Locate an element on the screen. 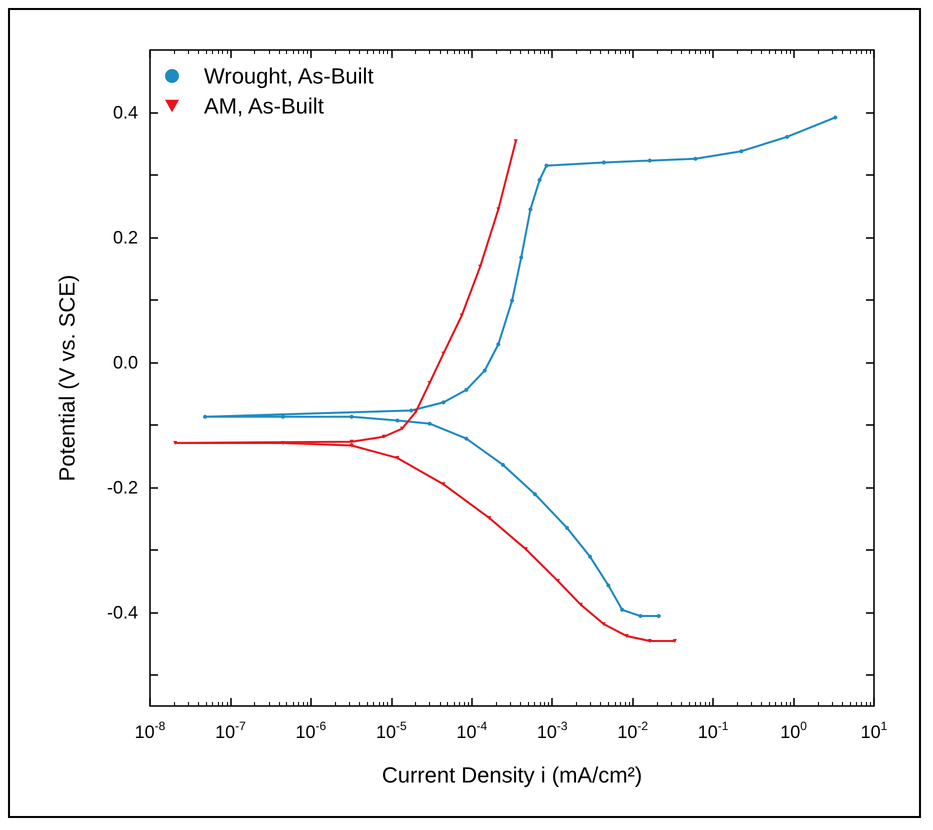  y-tick-label: 0.4 is located at coordinates (125, 112).